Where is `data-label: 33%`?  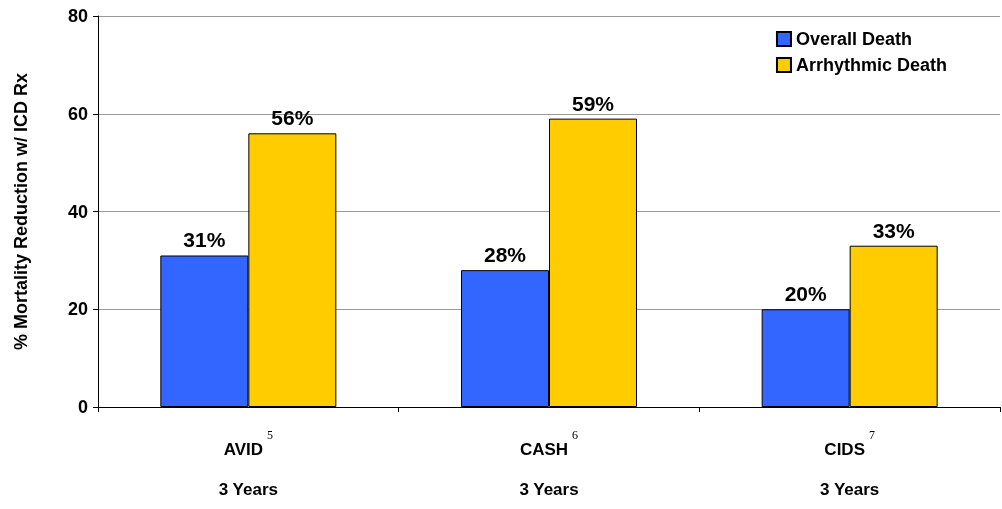
data-label: 33% is located at coordinates (894, 230).